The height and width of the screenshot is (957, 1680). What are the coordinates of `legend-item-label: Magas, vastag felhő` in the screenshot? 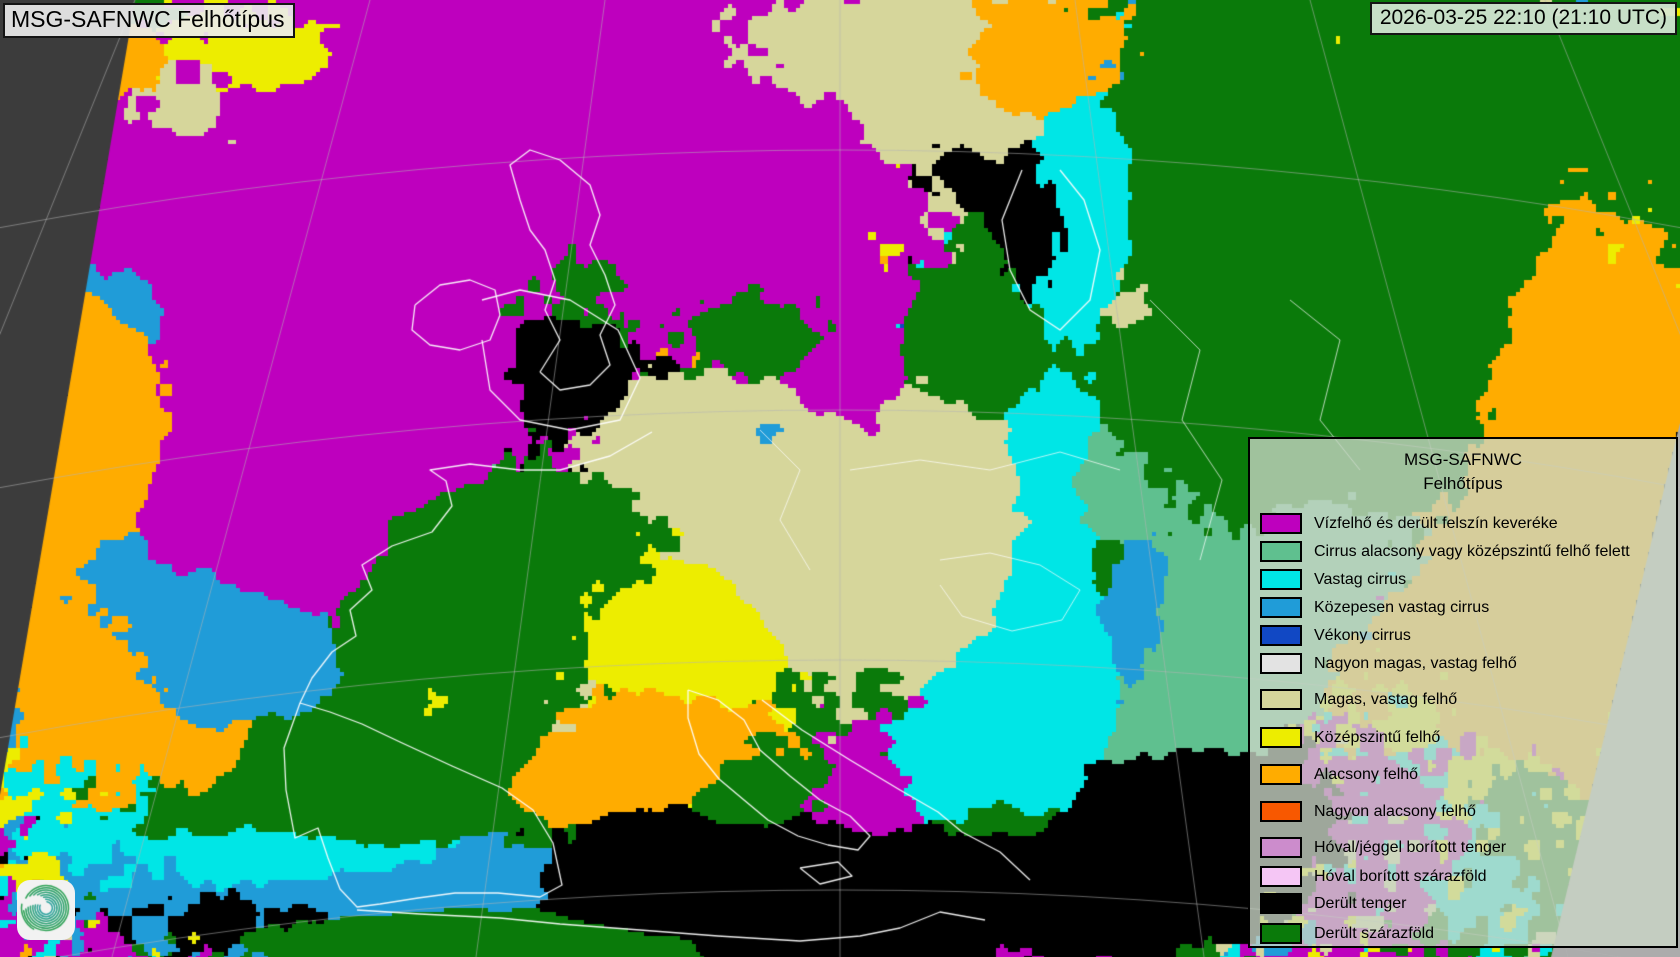 It's located at (1386, 699).